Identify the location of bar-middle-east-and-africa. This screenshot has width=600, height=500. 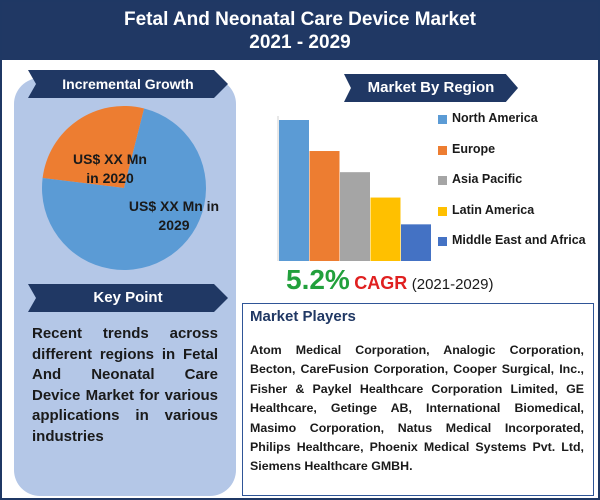
(416, 242).